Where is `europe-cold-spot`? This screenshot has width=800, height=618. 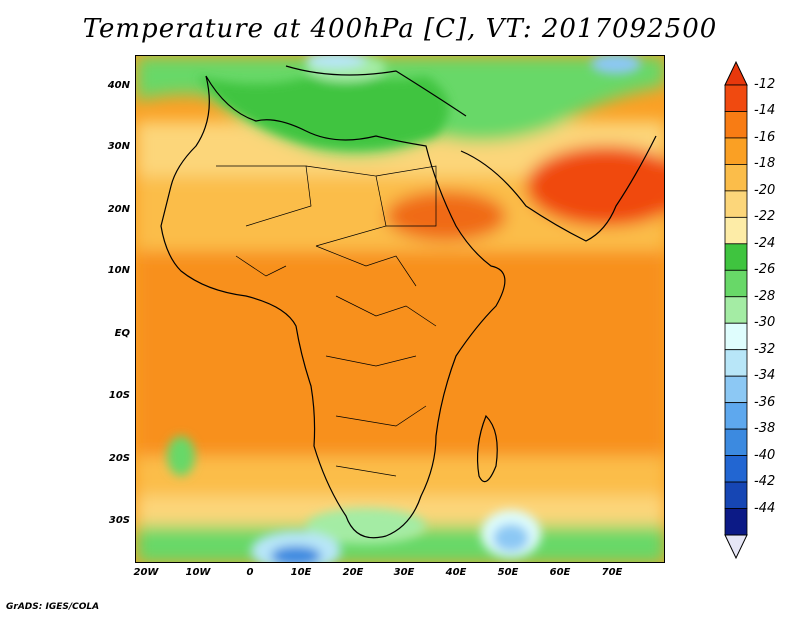 europe-cold-spot is located at coordinates (336, 62).